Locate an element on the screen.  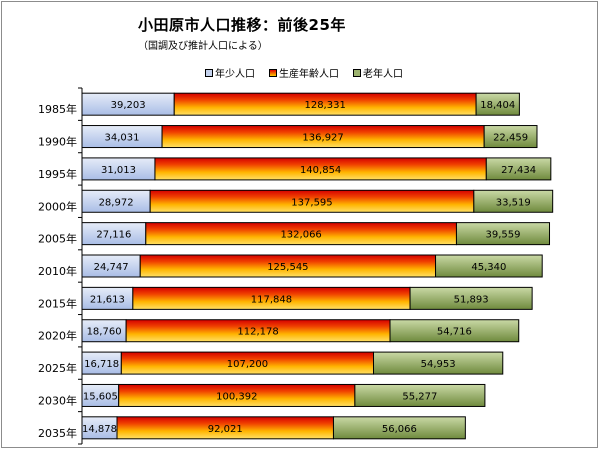
data-label-youth: 27,116 is located at coordinates (113, 235).